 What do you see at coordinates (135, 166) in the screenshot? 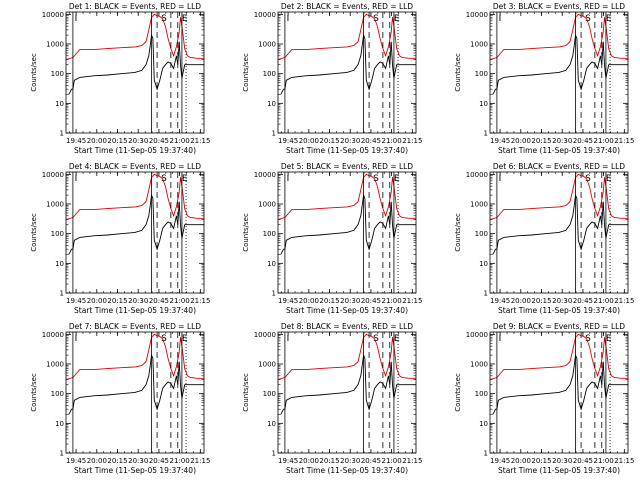
I see `panel-title: Det 4: BLACK = Events, RED = LLD` at bounding box center [135, 166].